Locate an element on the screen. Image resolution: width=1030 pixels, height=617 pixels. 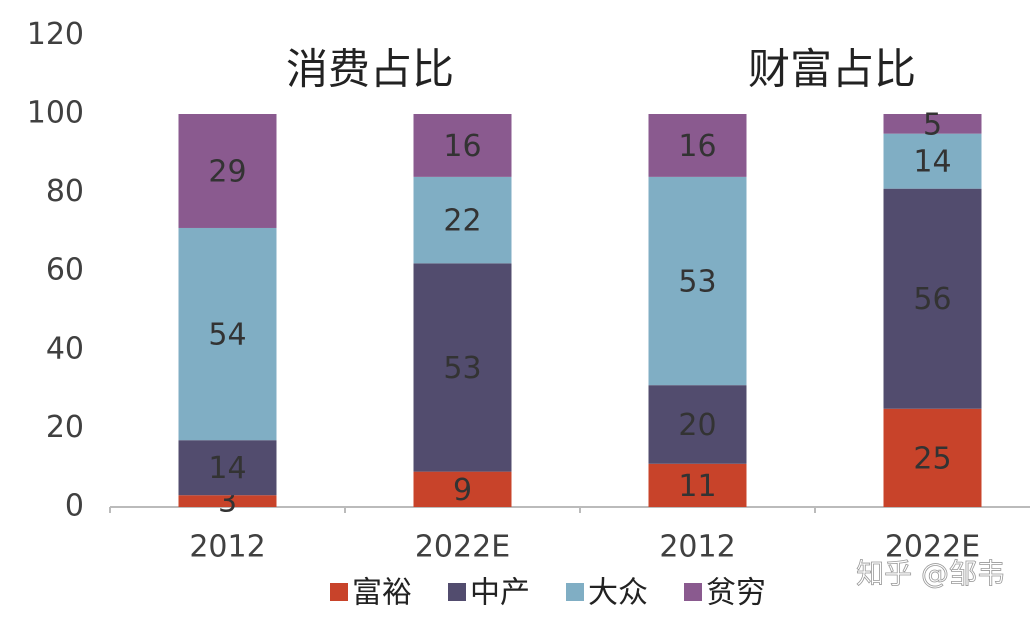
legend-label: 贫穷 is located at coordinates (736, 593).